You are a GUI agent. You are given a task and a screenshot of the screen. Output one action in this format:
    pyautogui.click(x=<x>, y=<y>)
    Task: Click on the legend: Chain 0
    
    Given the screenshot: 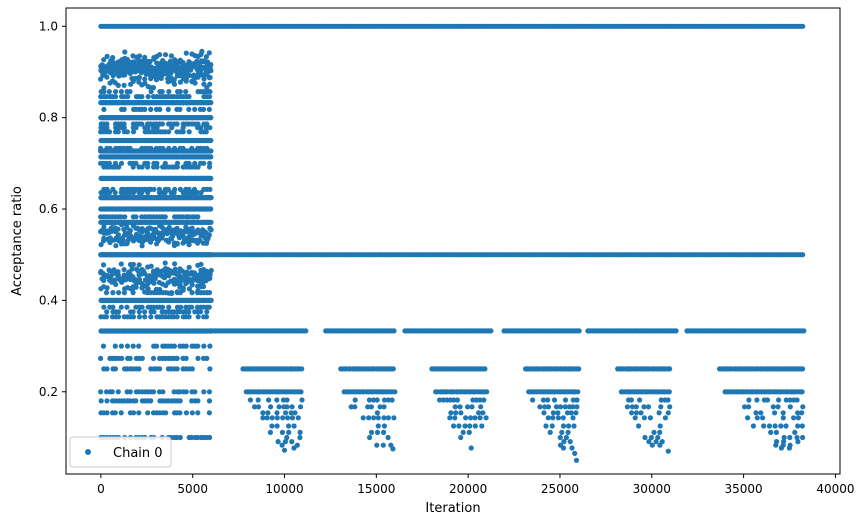 What is the action you would take?
    pyautogui.click(x=120, y=452)
    